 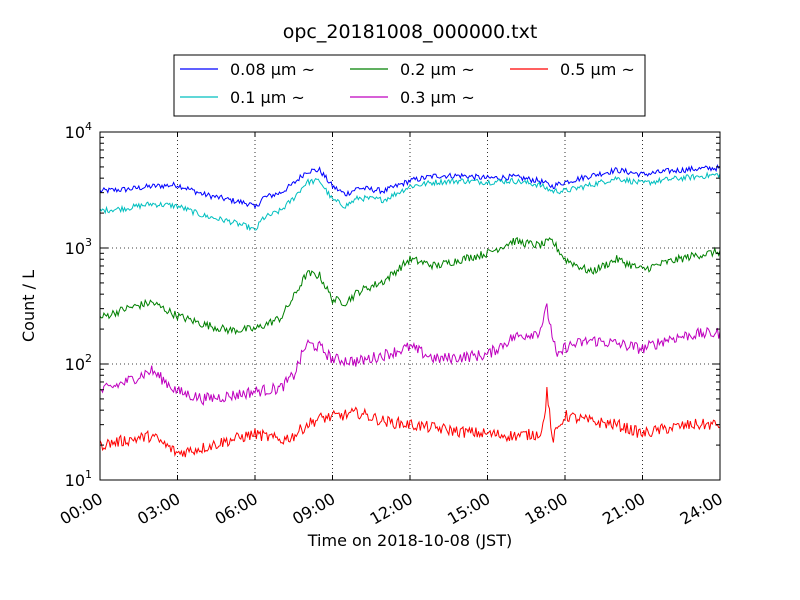 What do you see at coordinates (597, 69) in the screenshot?
I see `legend-label: 0.5 μm ~` at bounding box center [597, 69].